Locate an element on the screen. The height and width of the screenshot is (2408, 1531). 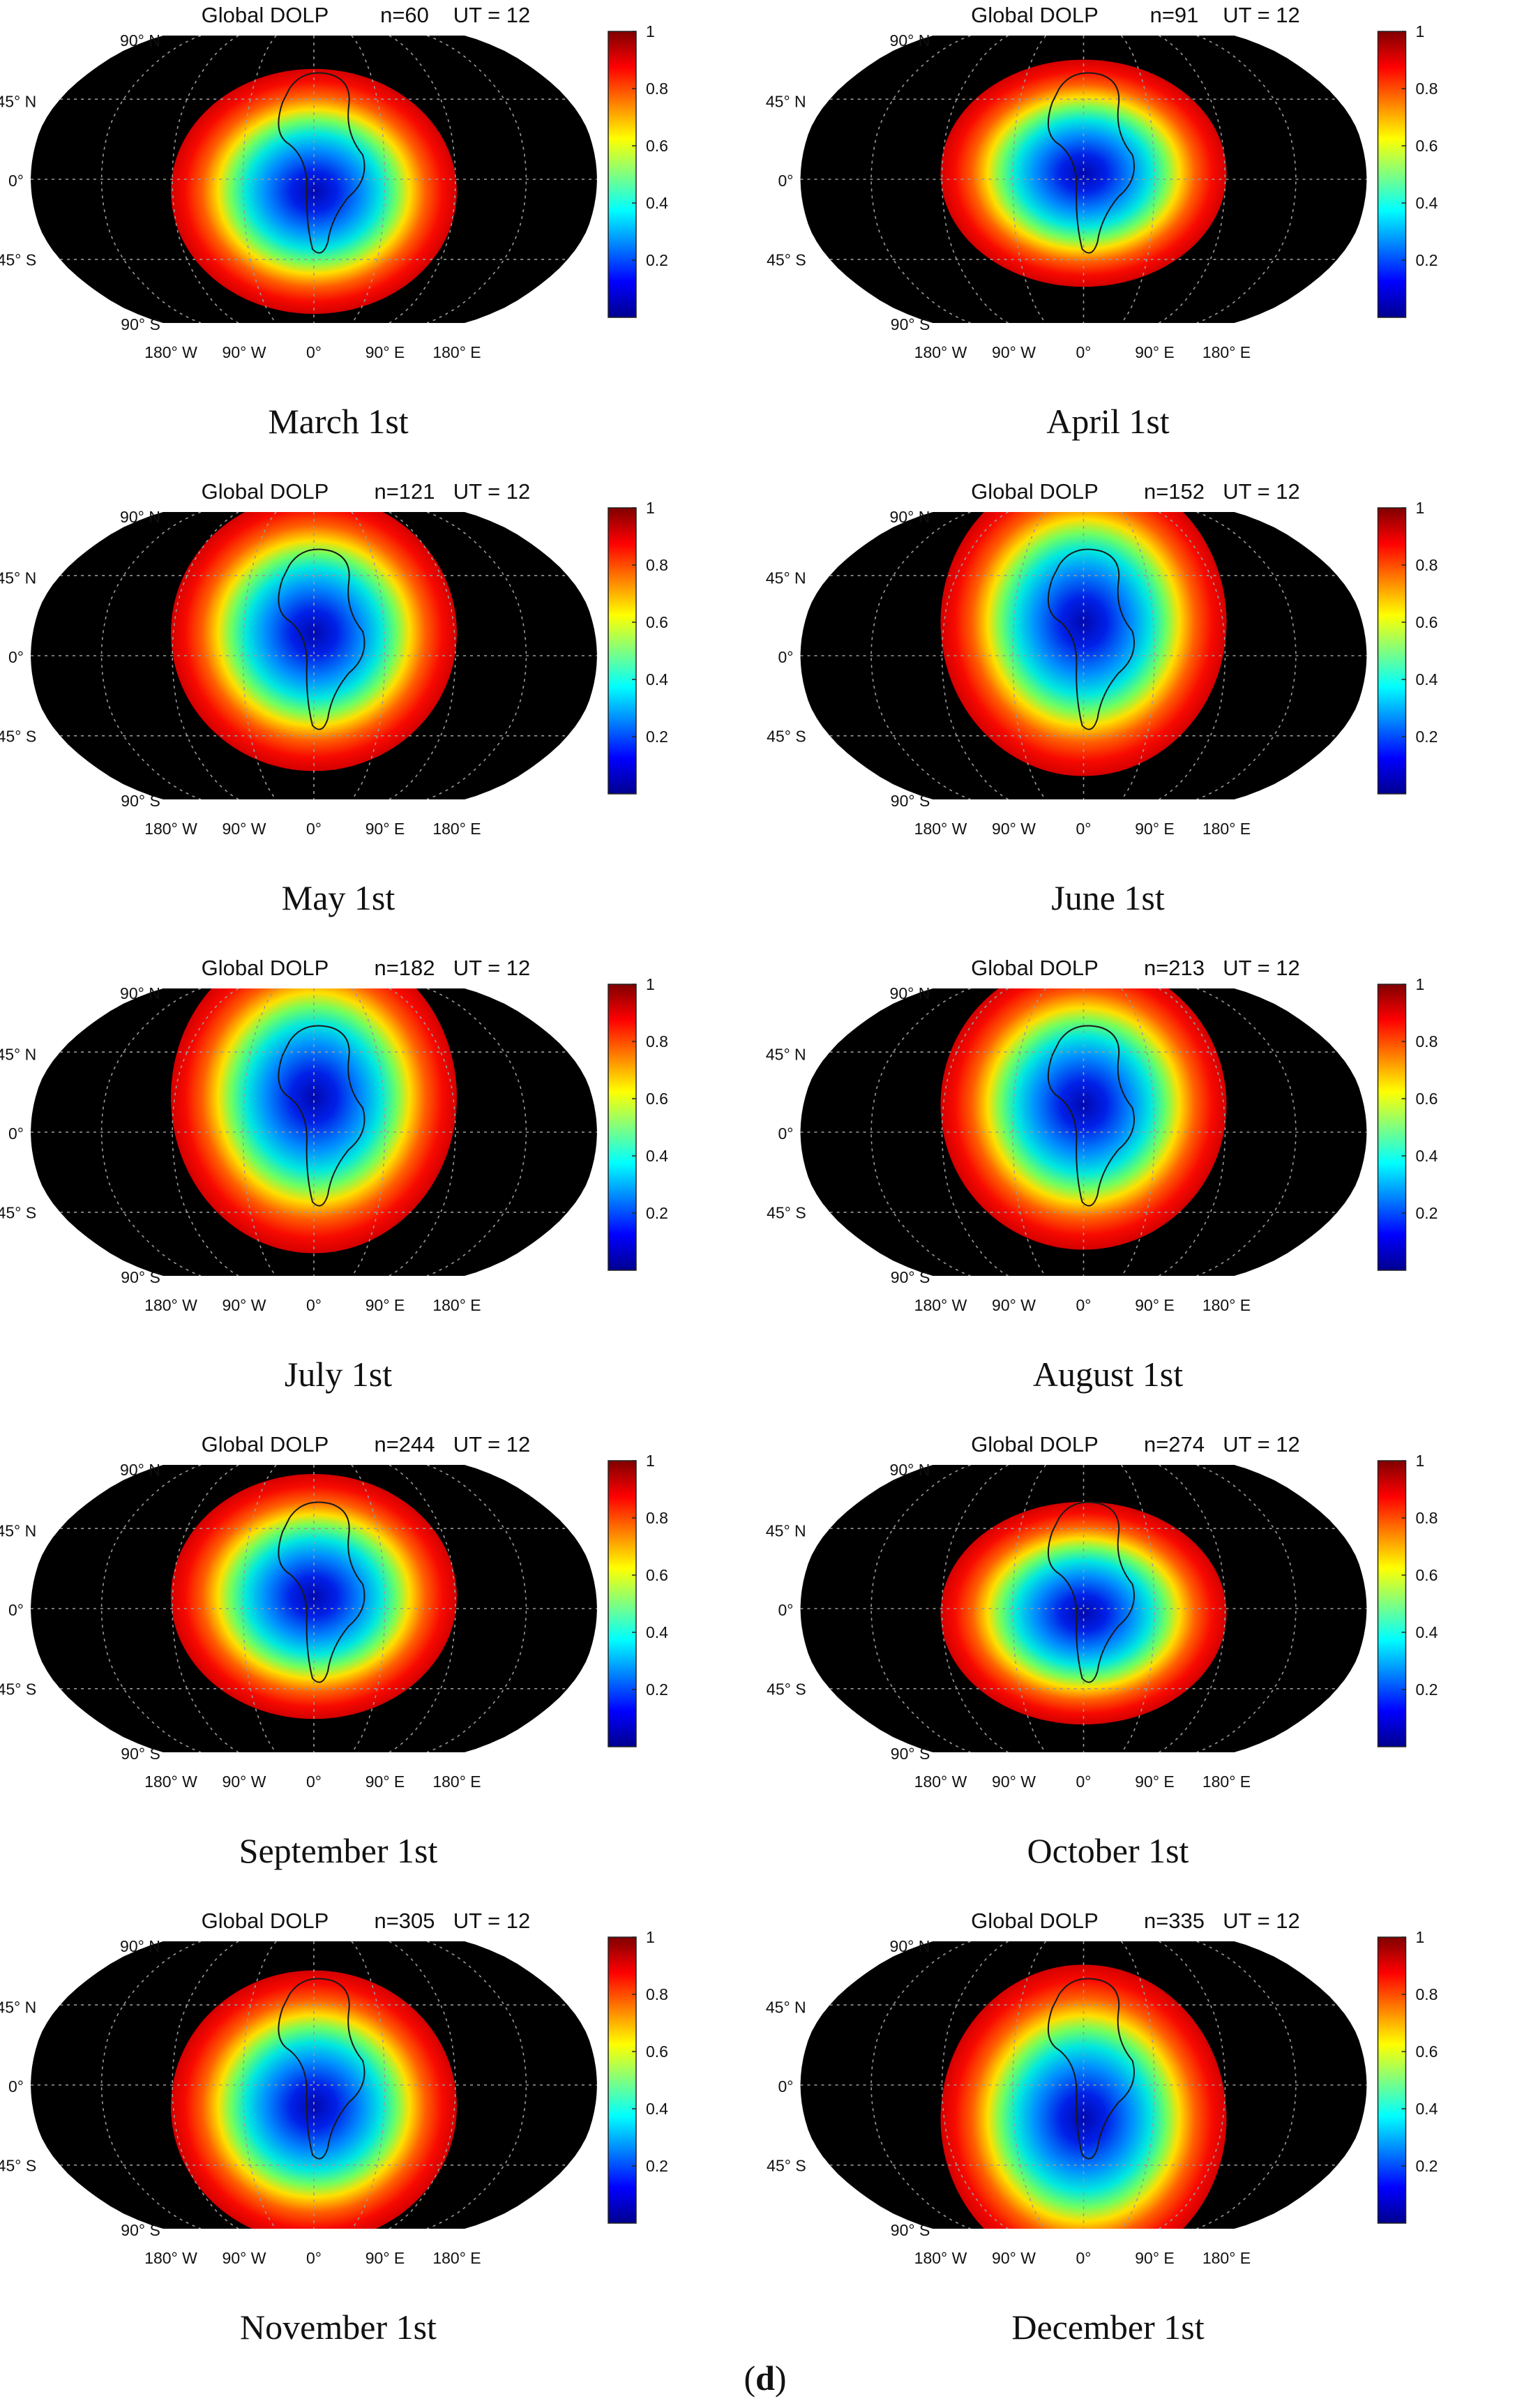
map-title-n-label: n=244 is located at coordinates (405, 1444).